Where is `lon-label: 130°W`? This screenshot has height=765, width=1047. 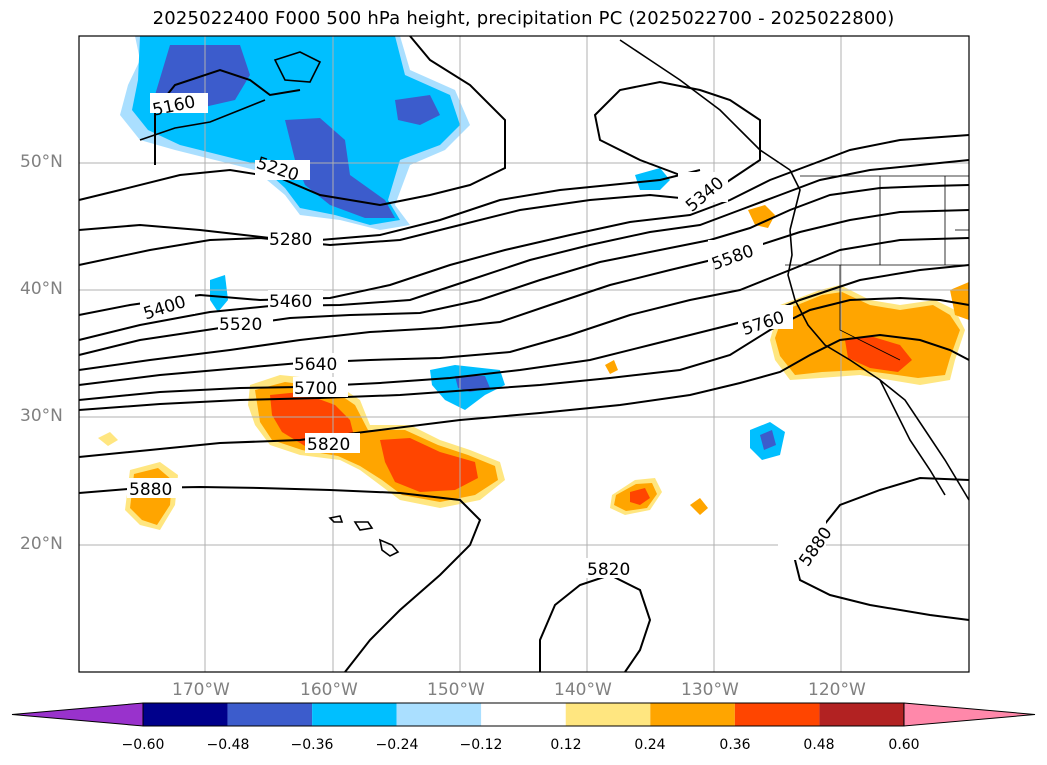
lon-label: 130°W is located at coordinates (710, 690).